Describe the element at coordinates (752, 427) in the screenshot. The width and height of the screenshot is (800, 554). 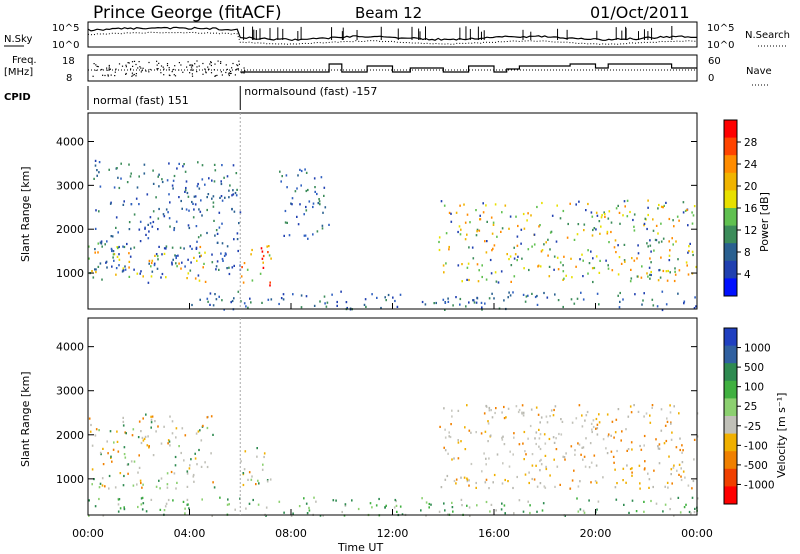
I see `colorbar-tick-label: -25` at that location.